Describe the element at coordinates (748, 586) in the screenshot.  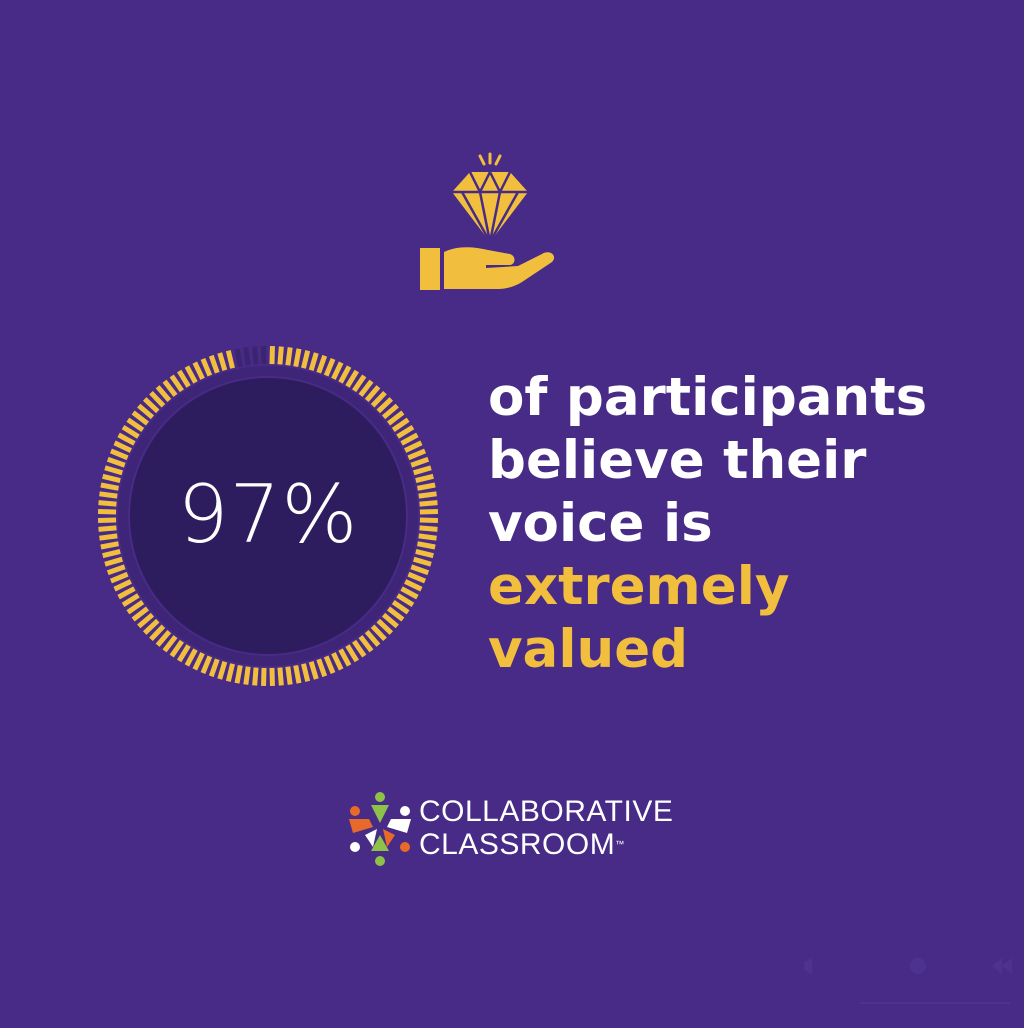
I see `caption-highlight-1: extremely` at that location.